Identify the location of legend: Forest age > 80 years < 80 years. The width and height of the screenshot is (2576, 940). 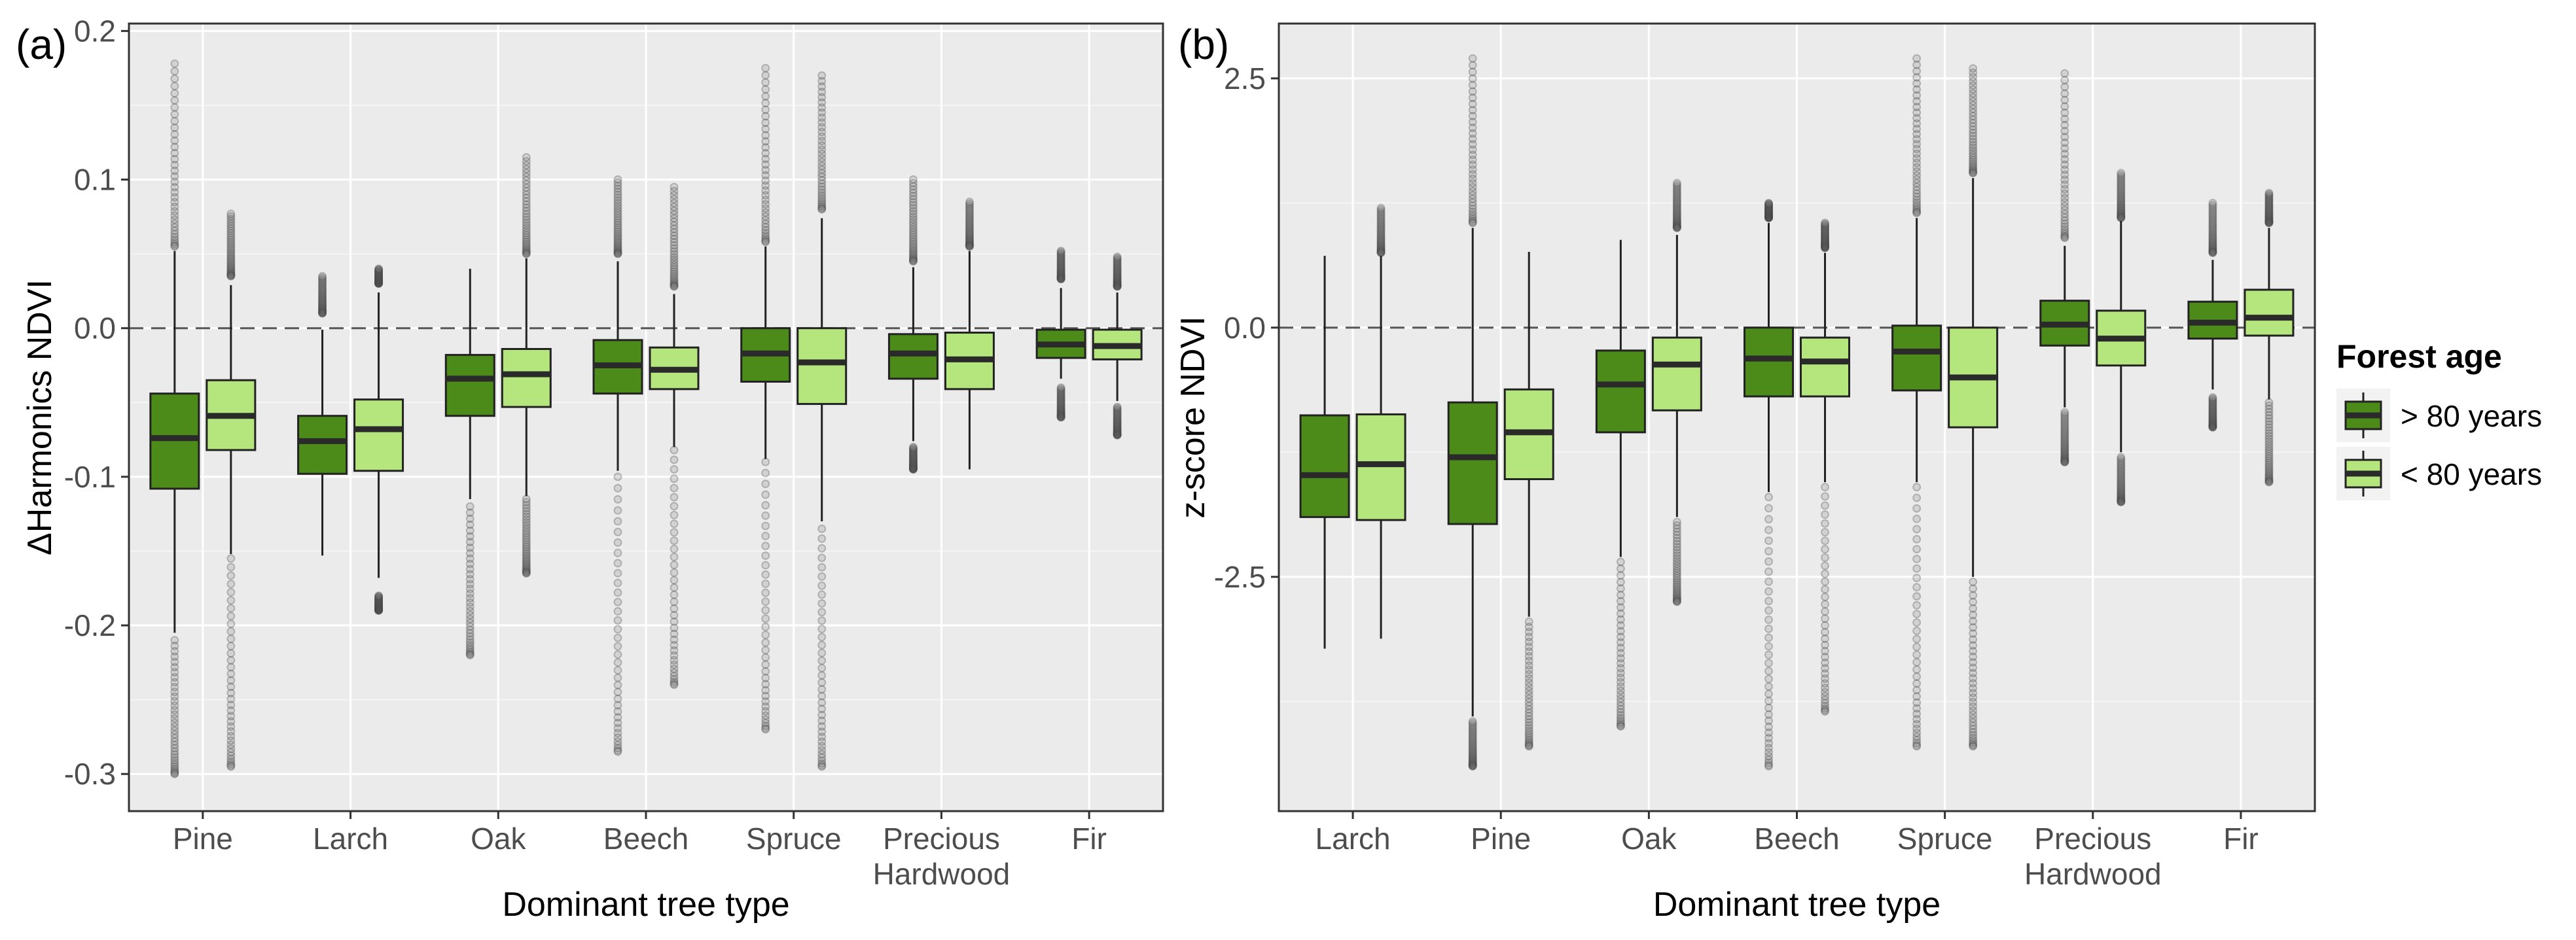
(2439, 419).